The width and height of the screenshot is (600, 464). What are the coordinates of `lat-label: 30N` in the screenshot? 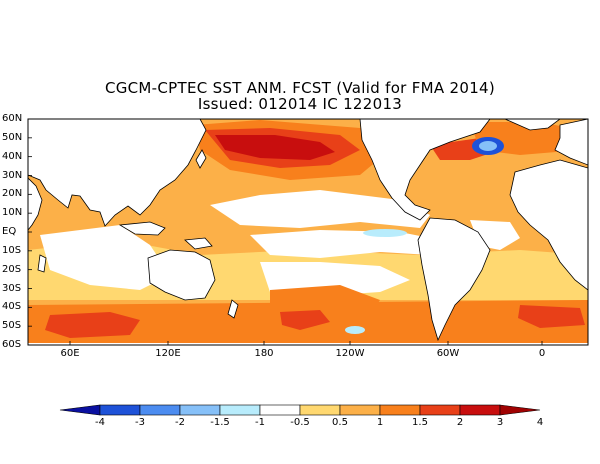 It's located at (12, 175).